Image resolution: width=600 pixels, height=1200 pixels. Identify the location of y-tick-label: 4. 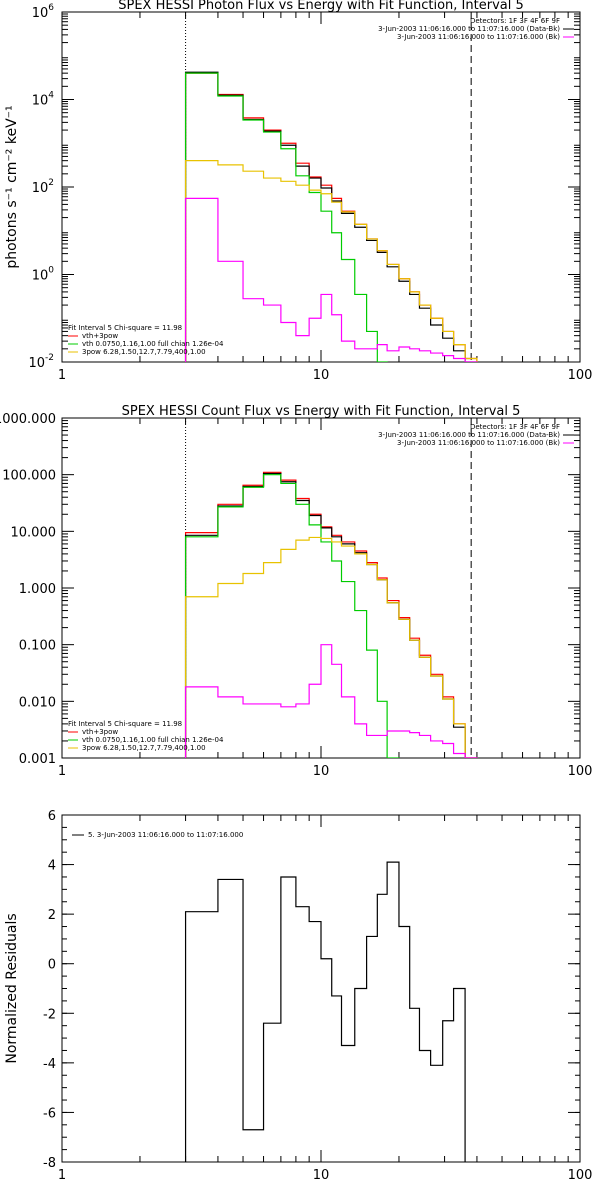
(52, 866).